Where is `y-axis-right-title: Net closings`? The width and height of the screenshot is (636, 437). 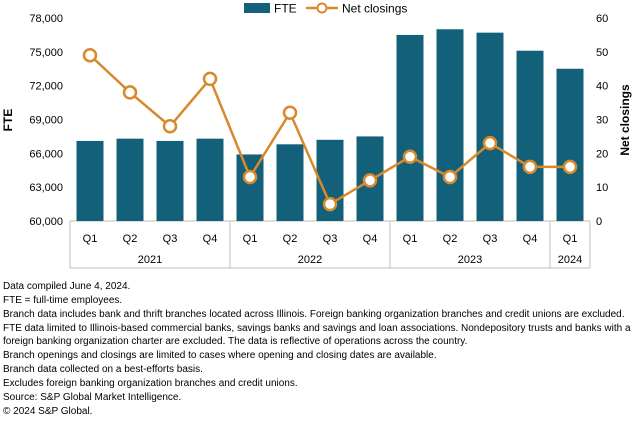
y-axis-right-title: Net closings is located at coordinates (625, 120).